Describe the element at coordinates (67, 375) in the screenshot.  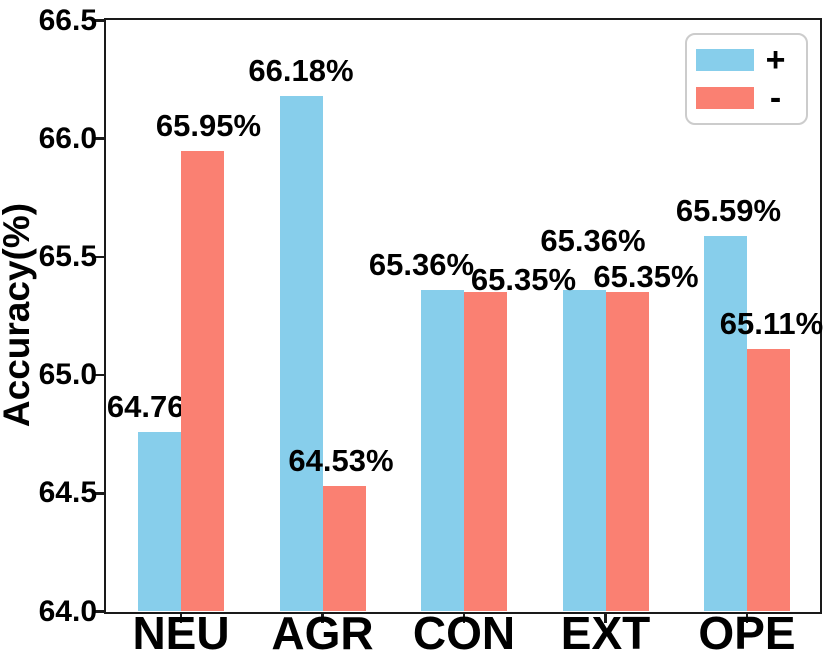
I see `y-tick-label: 65.0` at that location.